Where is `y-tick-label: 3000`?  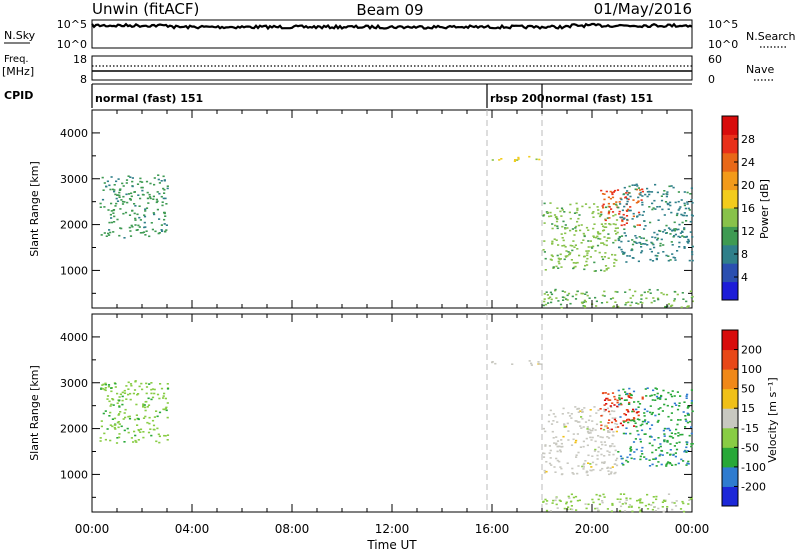 y-tick-label: 3000 is located at coordinates (74, 383).